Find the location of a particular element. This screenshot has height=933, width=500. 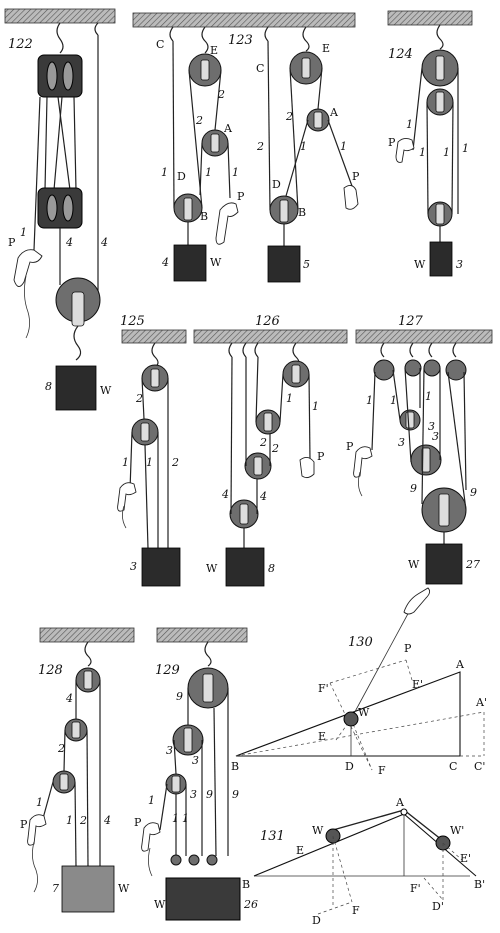

sheave is located at coordinates (68, 76).